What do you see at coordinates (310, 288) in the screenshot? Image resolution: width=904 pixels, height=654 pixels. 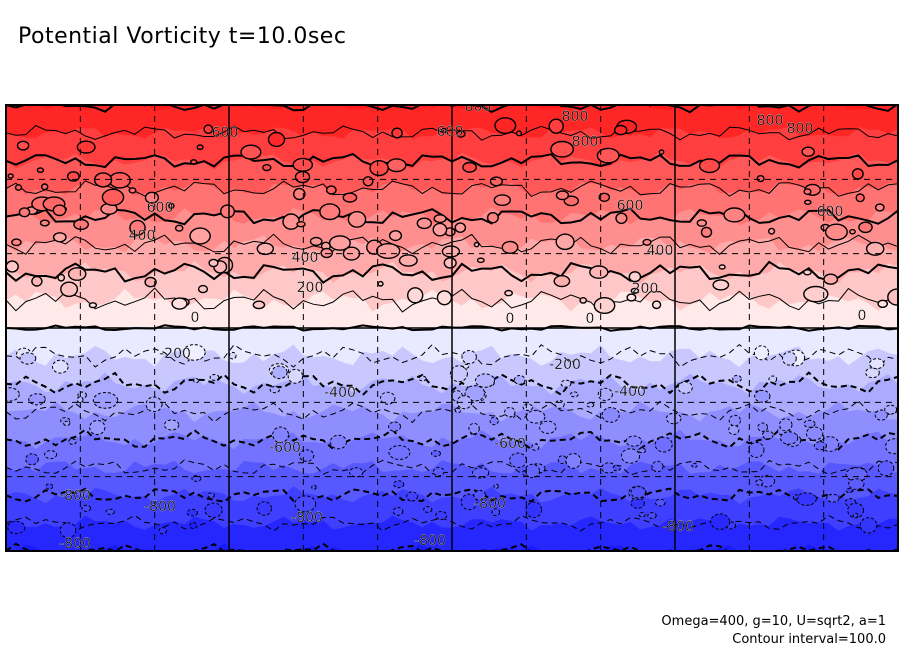 I see `contour-label: 200` at bounding box center [310, 288].